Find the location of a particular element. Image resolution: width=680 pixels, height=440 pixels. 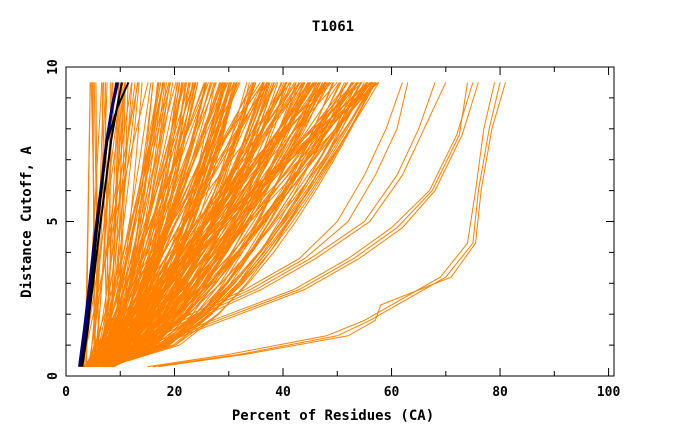

x-tick-label: 80 is located at coordinates (500, 392).